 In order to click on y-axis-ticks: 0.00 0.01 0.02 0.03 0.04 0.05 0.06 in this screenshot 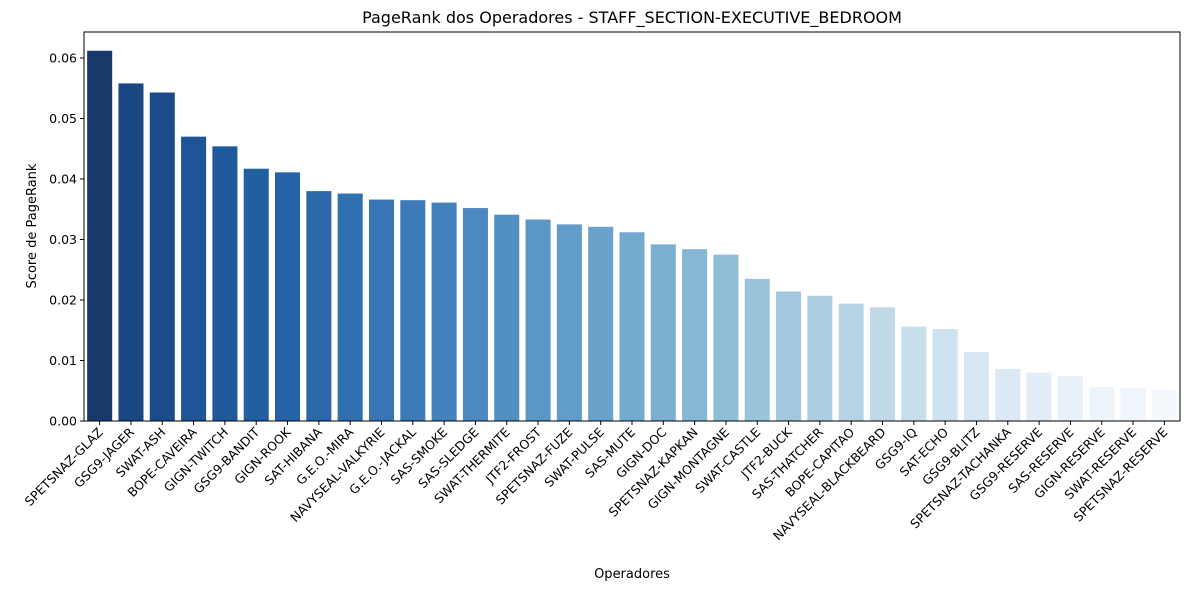, I will do `click(66, 240)`.